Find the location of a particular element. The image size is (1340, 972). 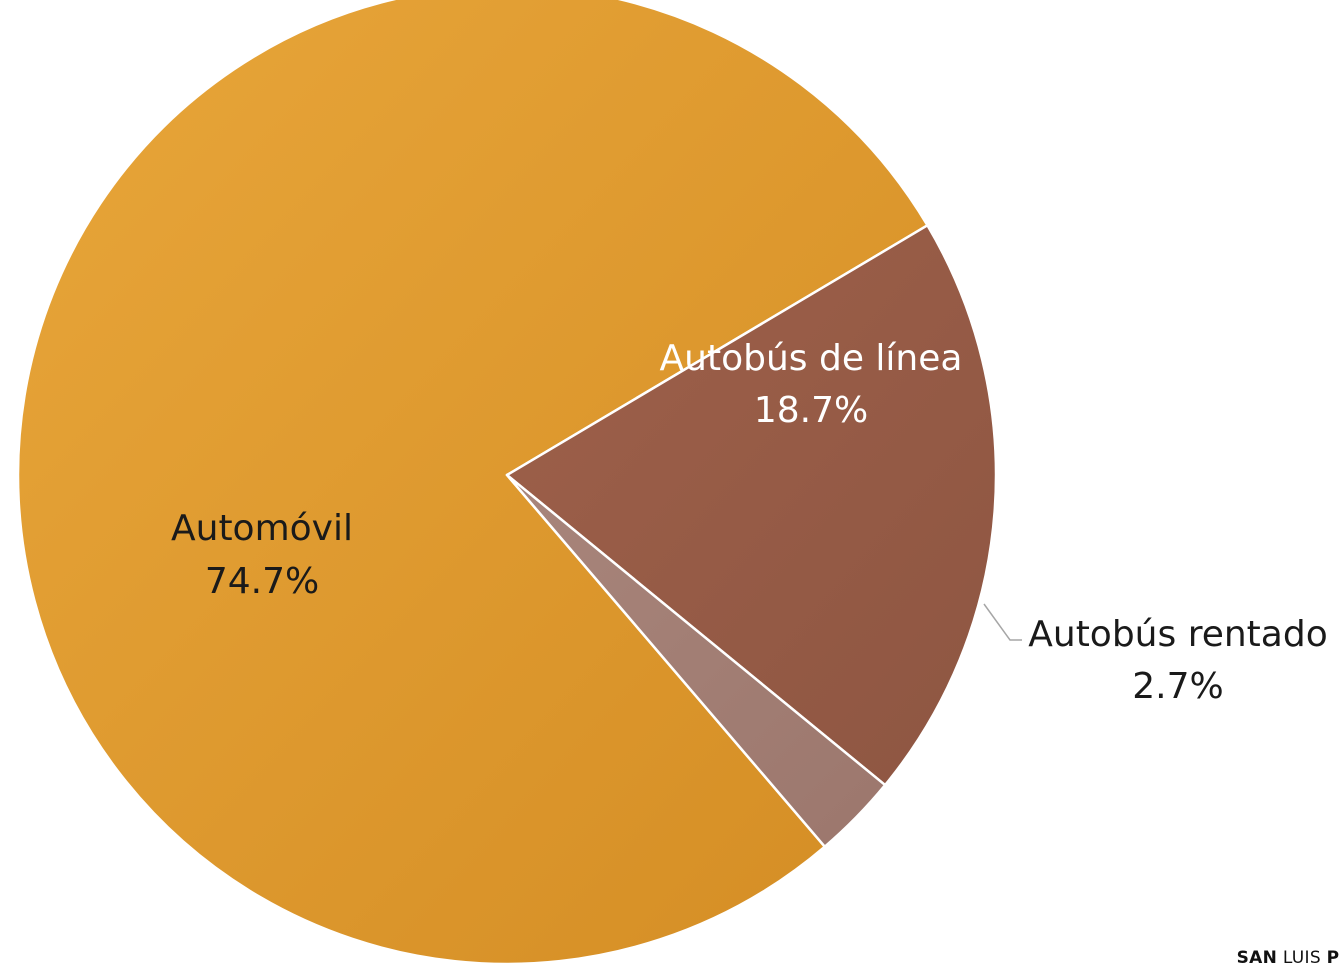

leader-line-autobus-rentado is located at coordinates (1002, 622).